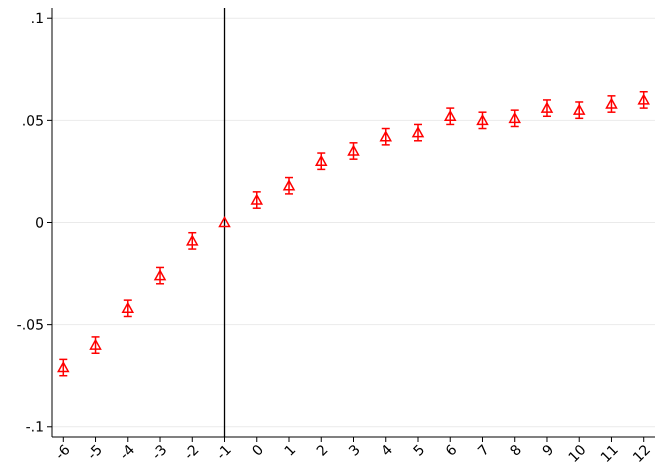  I want to click on x-tick-label: -5, so click(95, 453).